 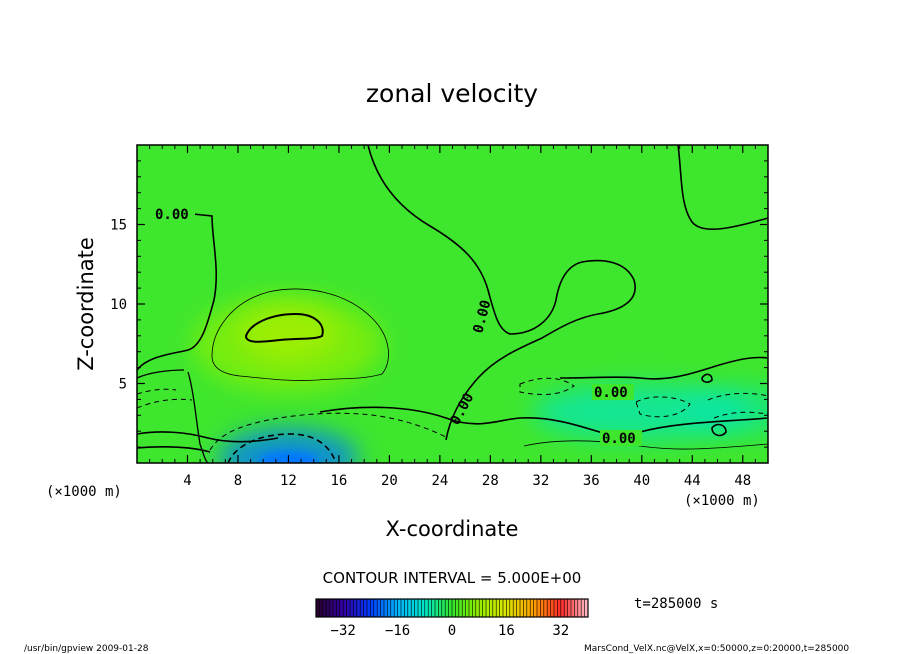 I want to click on x-tick-label: 40, so click(x=641, y=481).